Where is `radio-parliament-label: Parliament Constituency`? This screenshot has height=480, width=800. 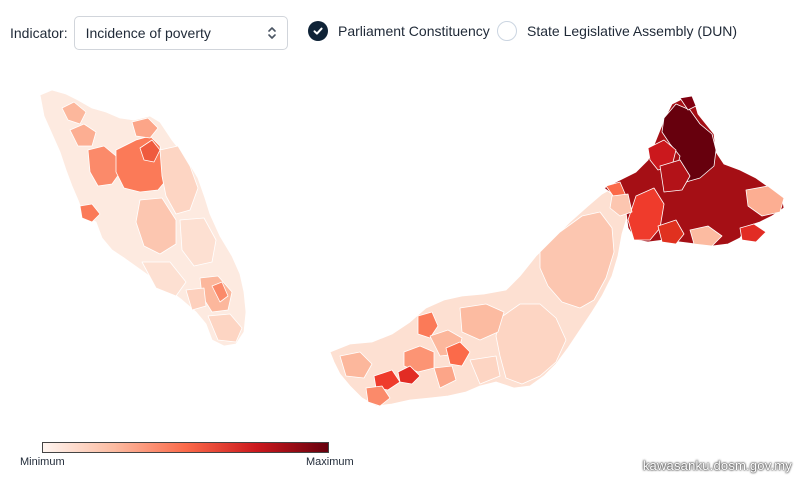
radio-parliament-label: Parliament Constituency is located at coordinates (414, 31).